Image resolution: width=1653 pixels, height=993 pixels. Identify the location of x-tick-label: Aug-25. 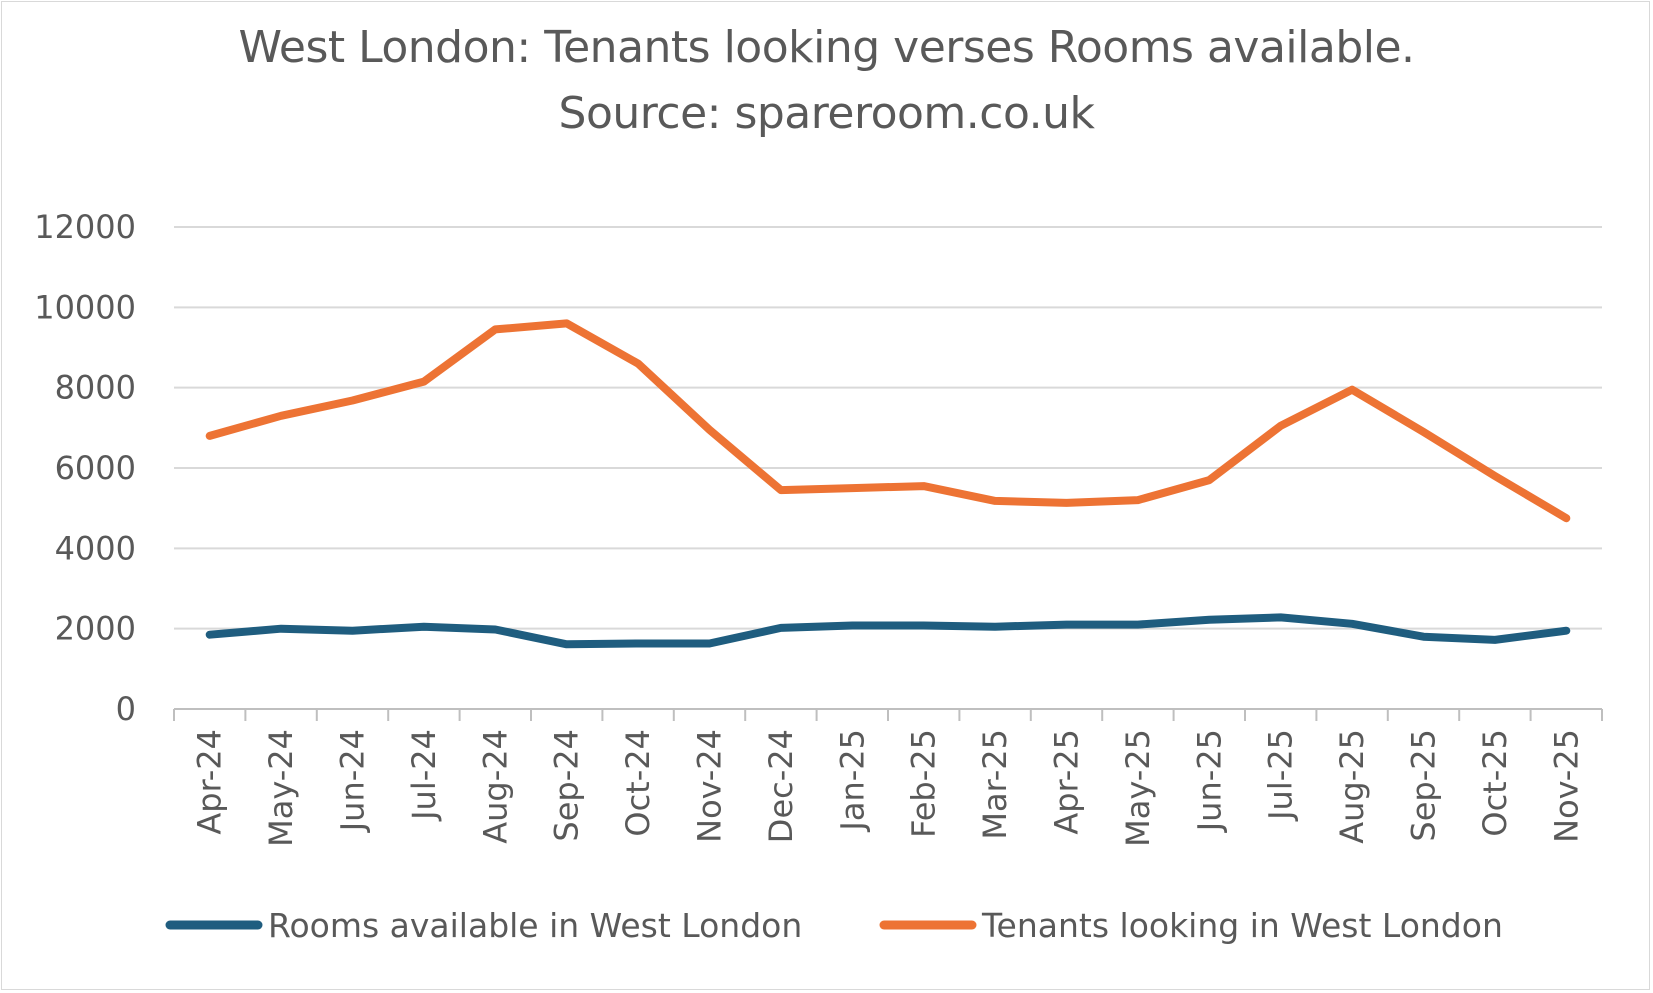
(1352, 786).